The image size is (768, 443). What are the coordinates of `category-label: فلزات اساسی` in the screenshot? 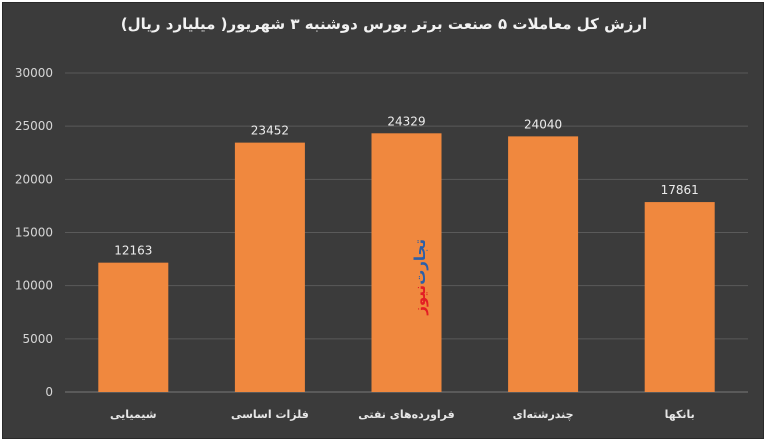 It's located at (270, 414).